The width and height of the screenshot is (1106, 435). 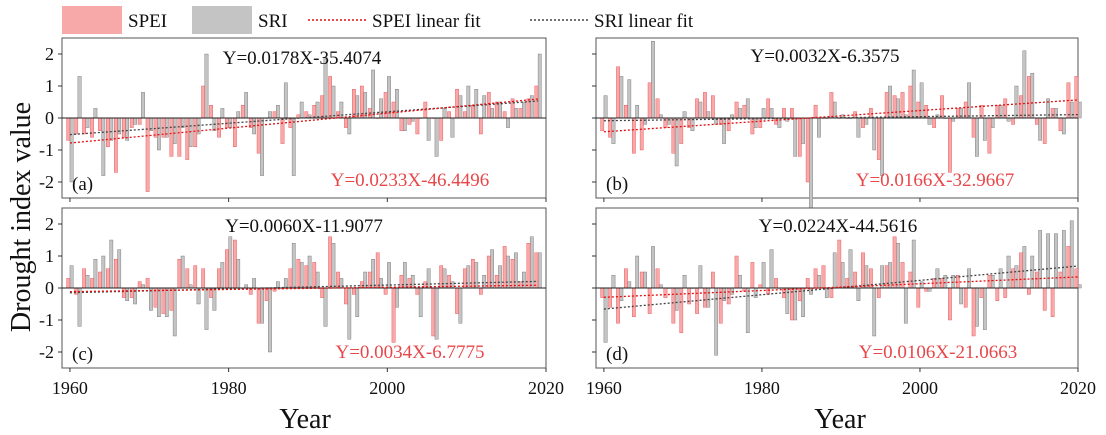 What do you see at coordinates (82, 354) in the screenshot?
I see `panel-label: (c)` at bounding box center [82, 354].